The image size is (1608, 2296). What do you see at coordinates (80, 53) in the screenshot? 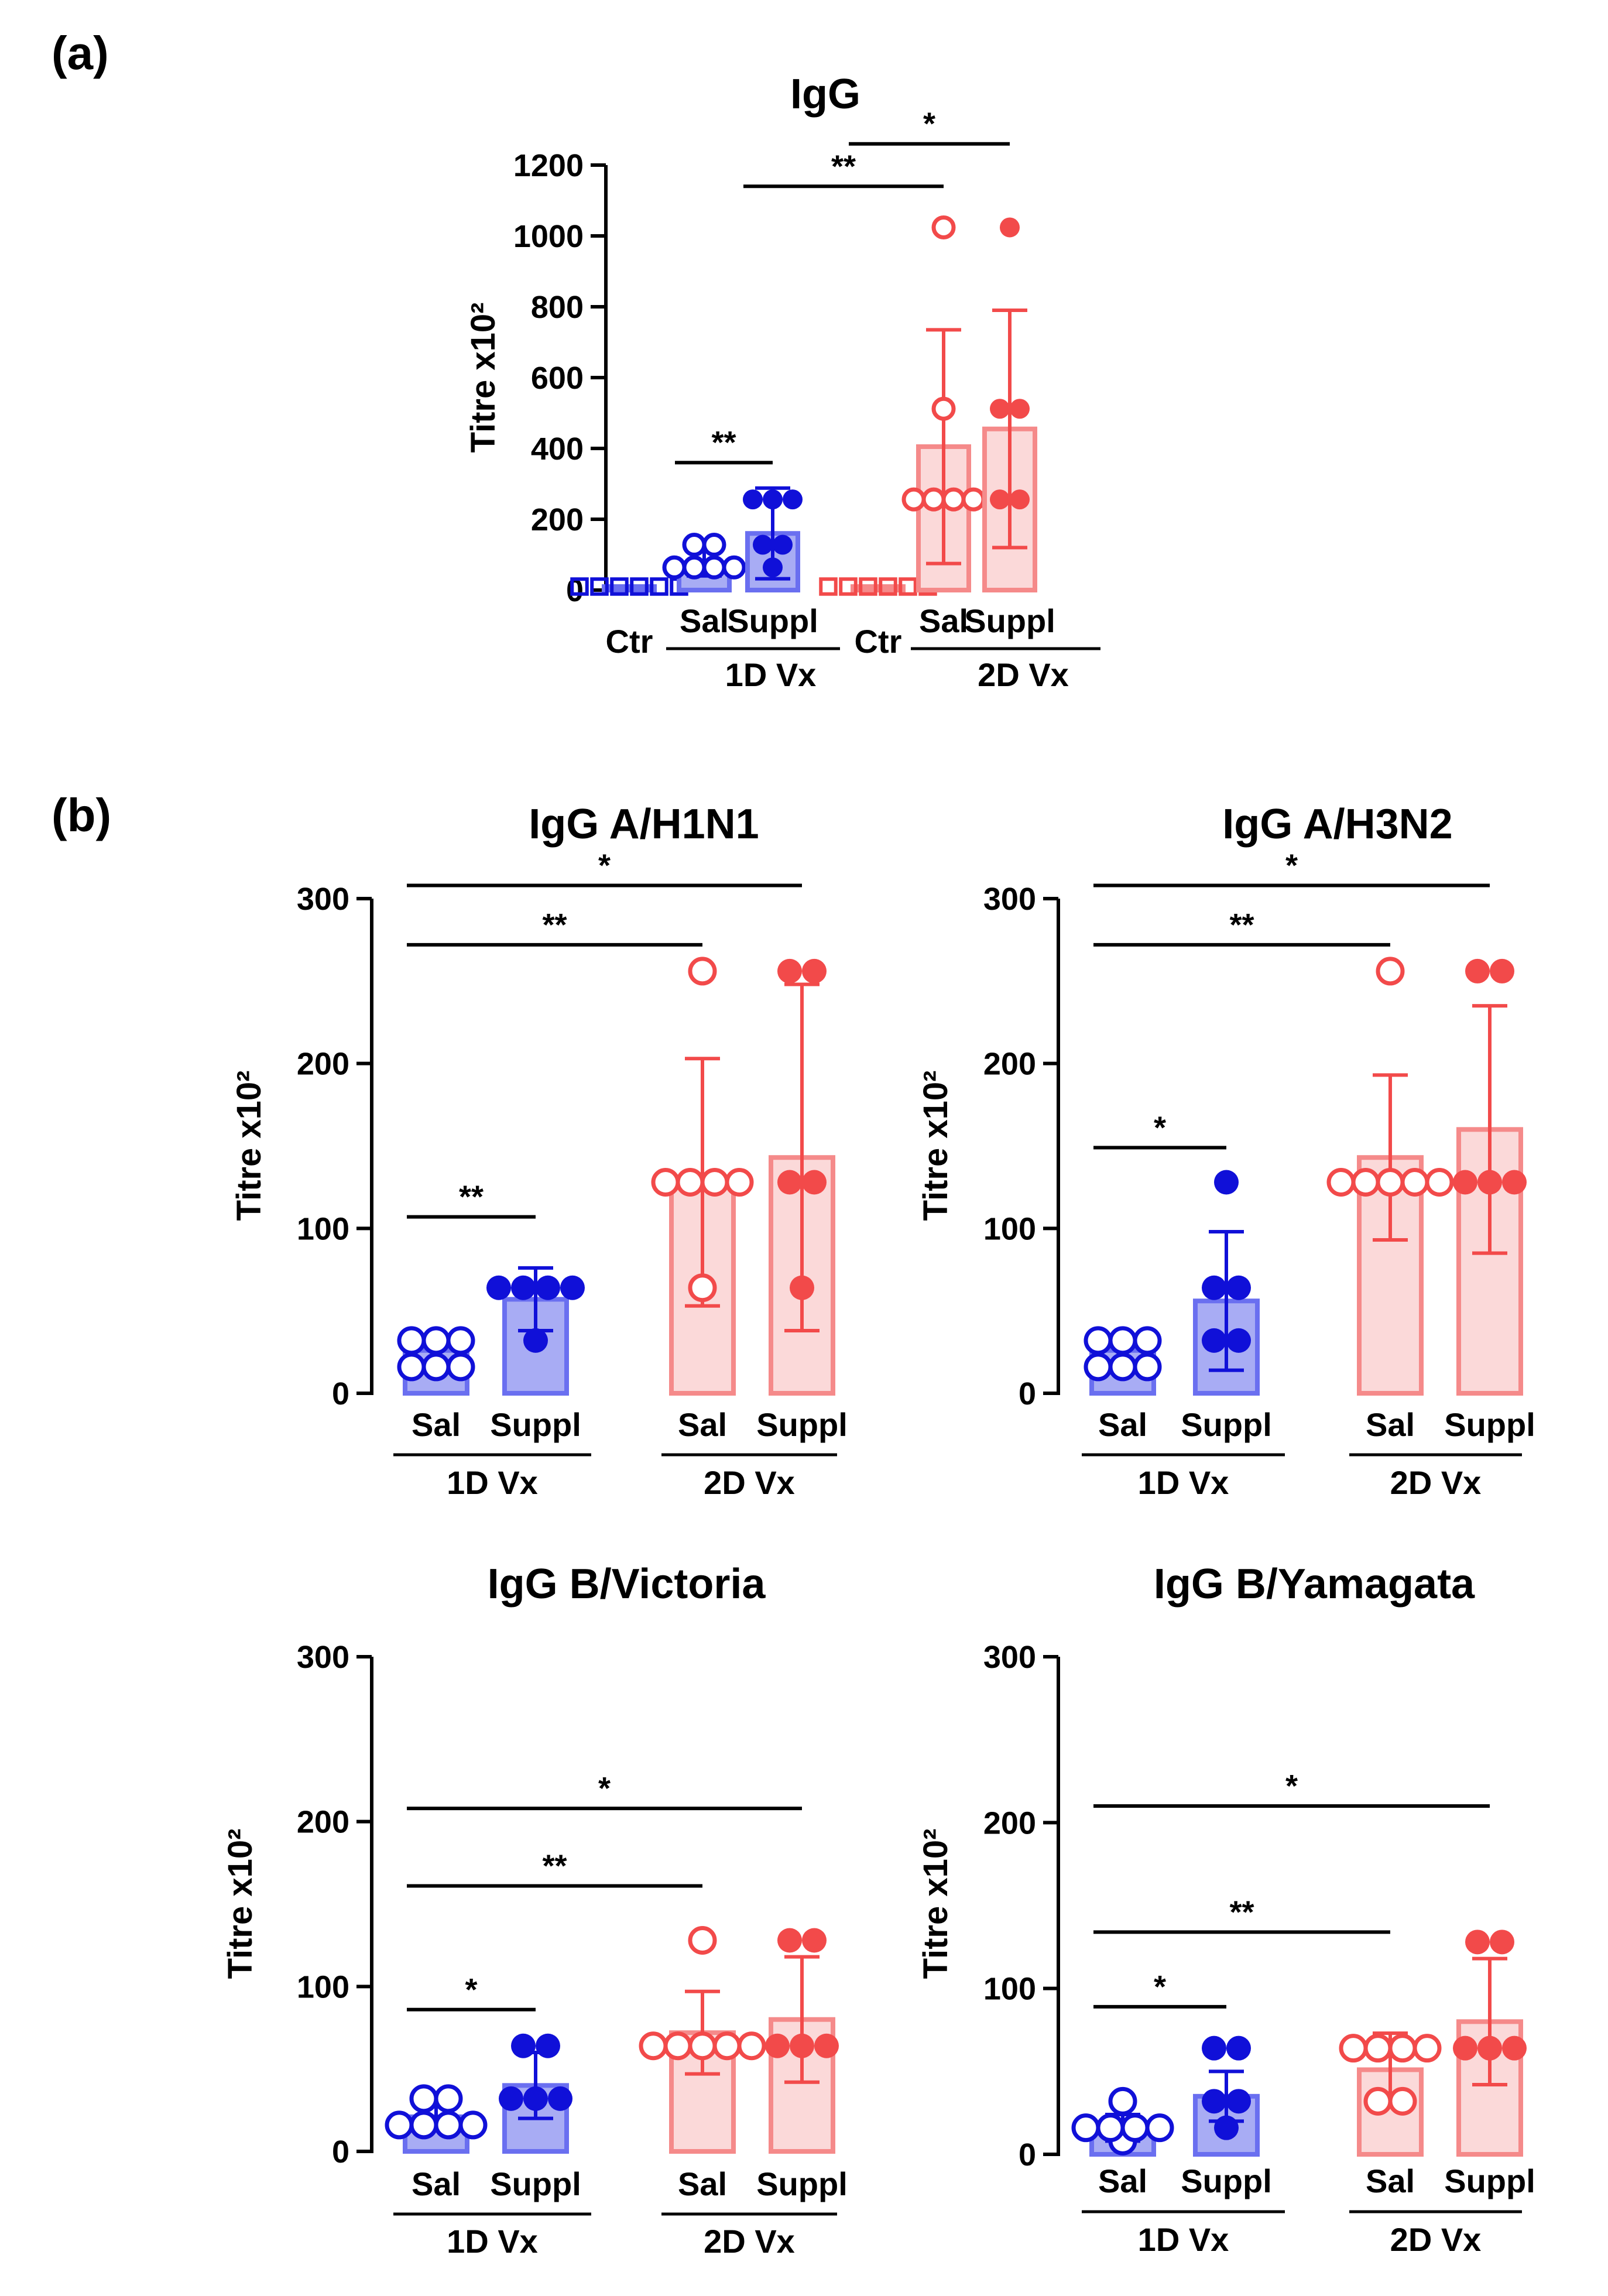
I see `panel-label-a: (a)` at bounding box center [80, 53].